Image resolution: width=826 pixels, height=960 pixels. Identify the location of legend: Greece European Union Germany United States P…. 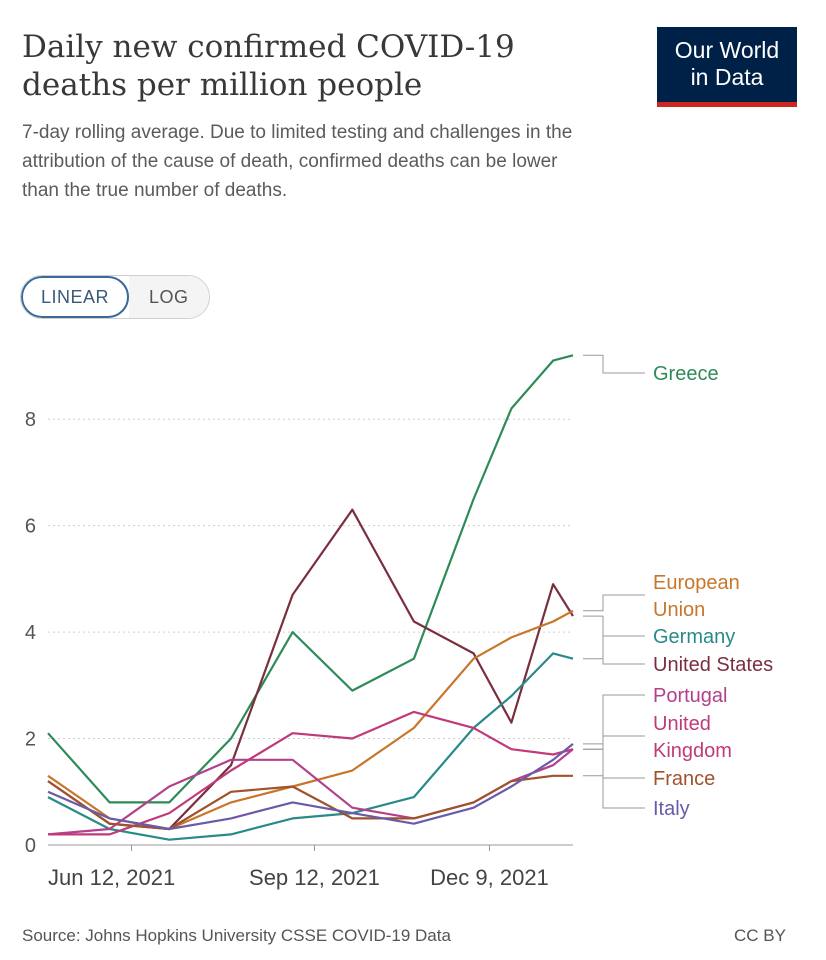
(678, 587).